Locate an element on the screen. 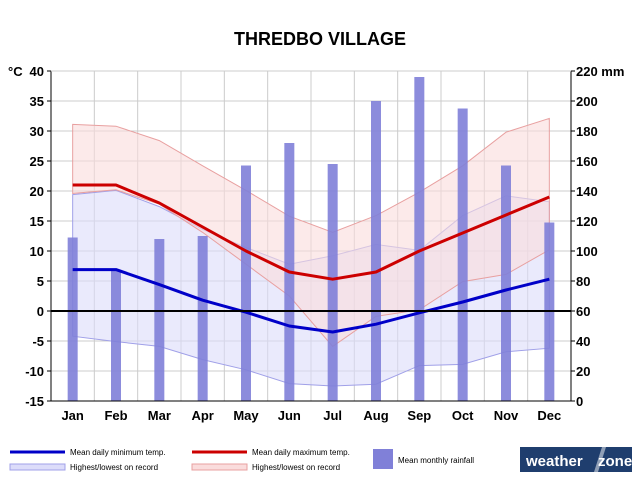 This screenshot has height=480, width=640. x-tick-label: Feb is located at coordinates (115, 415).